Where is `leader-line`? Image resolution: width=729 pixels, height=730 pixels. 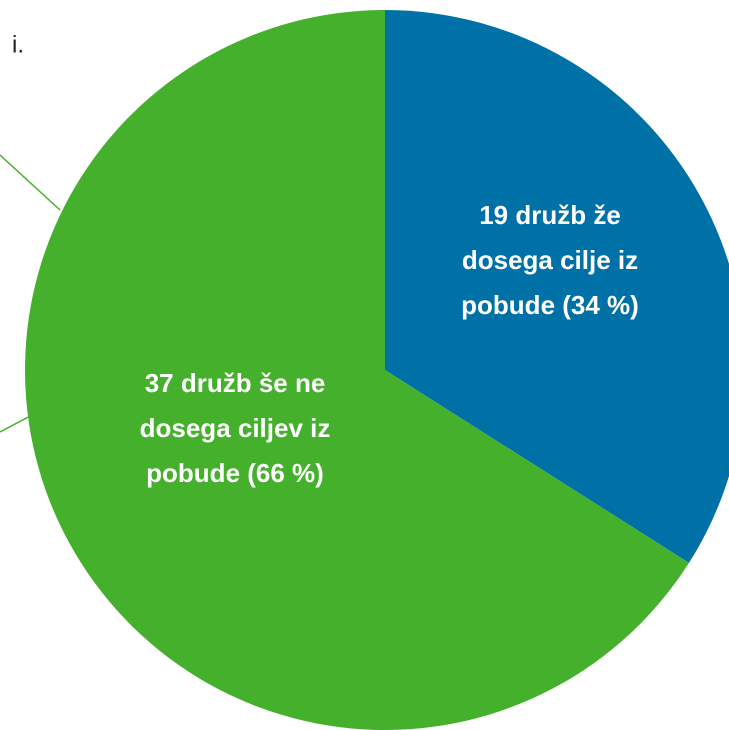 leader-line is located at coordinates (30, 182).